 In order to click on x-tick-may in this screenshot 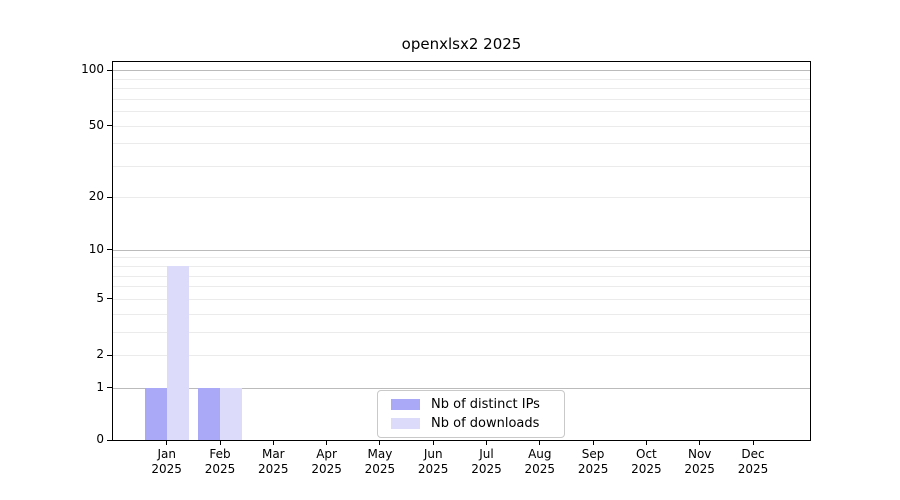, I will do `click(380, 442)`.